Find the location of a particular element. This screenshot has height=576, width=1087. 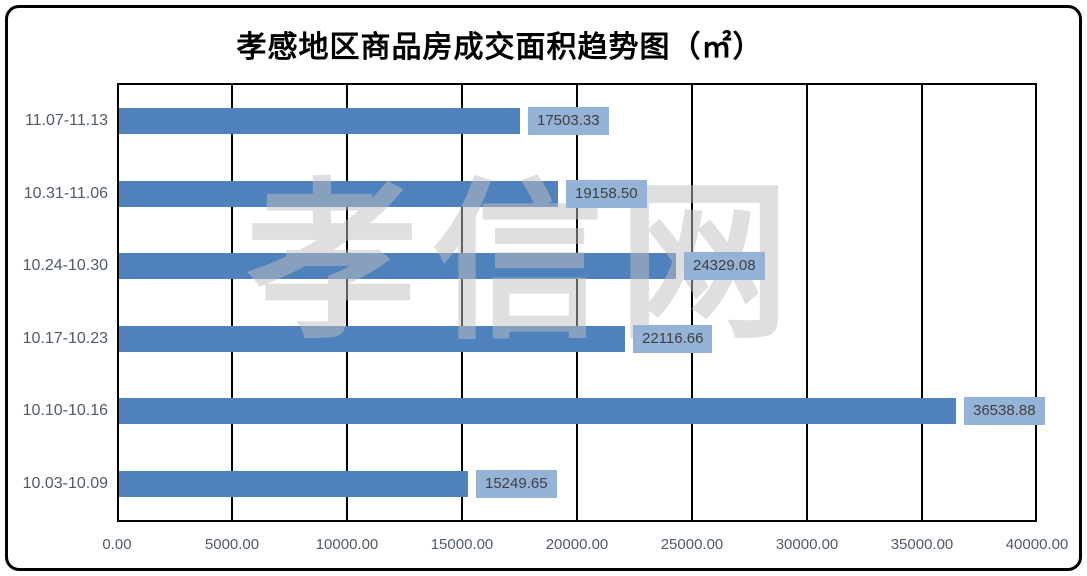

bar-value-label: 17503.33 is located at coordinates (568, 121).